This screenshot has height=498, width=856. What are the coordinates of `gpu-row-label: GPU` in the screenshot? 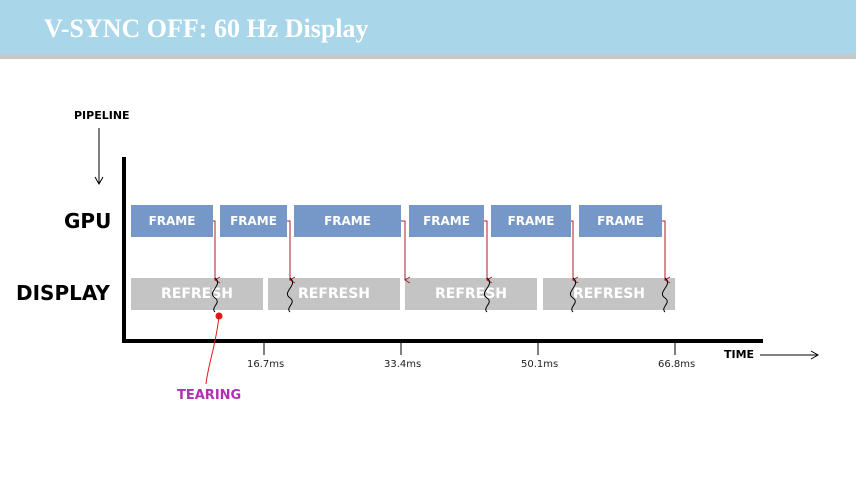 It's located at (88, 221).